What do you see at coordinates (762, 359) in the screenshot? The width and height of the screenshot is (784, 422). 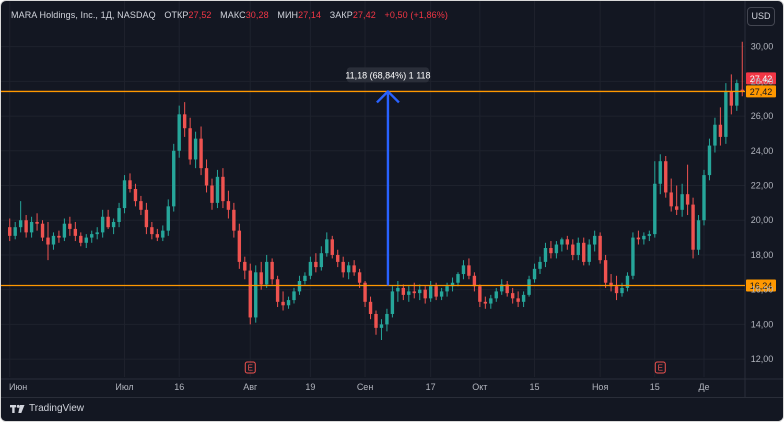 I see `price-tick-label: 12,00` at bounding box center [762, 359].